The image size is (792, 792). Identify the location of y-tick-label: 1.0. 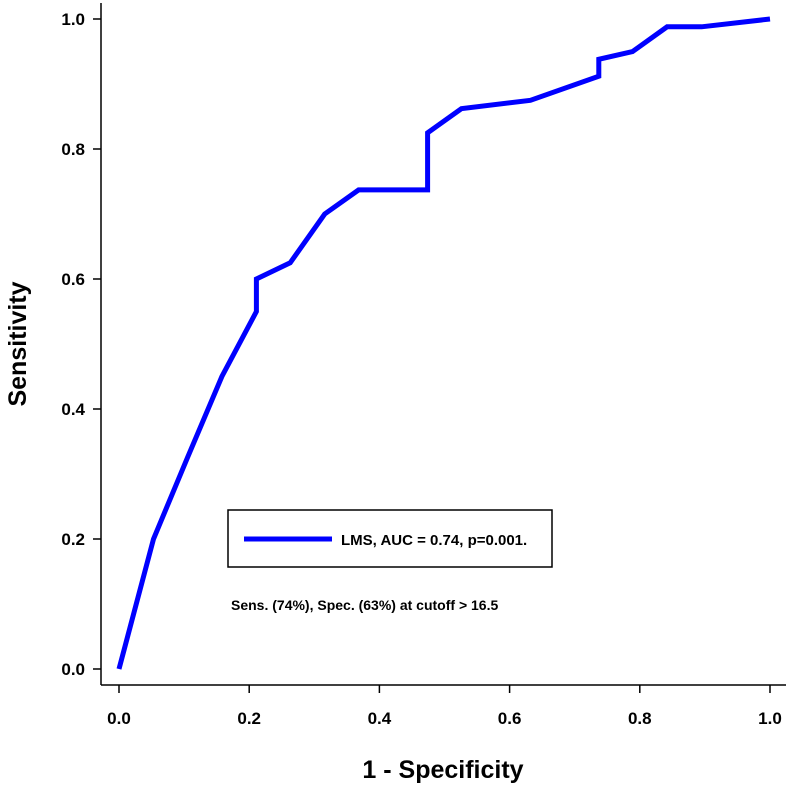
(73, 19).